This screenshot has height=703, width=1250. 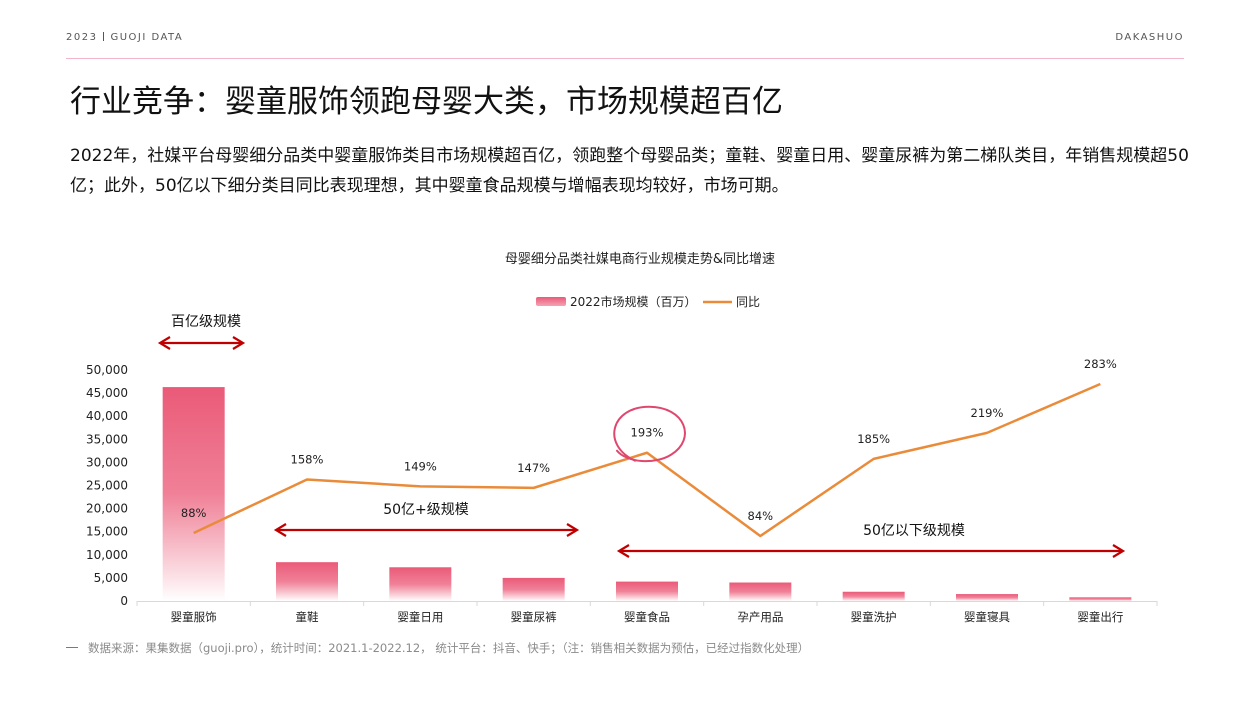 What do you see at coordinates (640, 259) in the screenshot?
I see `chart-title: 母婴细分品类社媒电商行业规模走势&同比增速` at bounding box center [640, 259].